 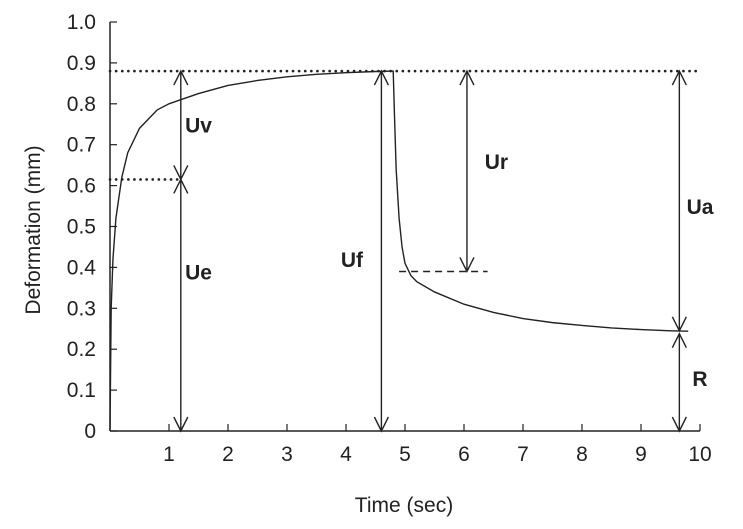 I want to click on annotation-label-ur: Ur, so click(x=496, y=162).